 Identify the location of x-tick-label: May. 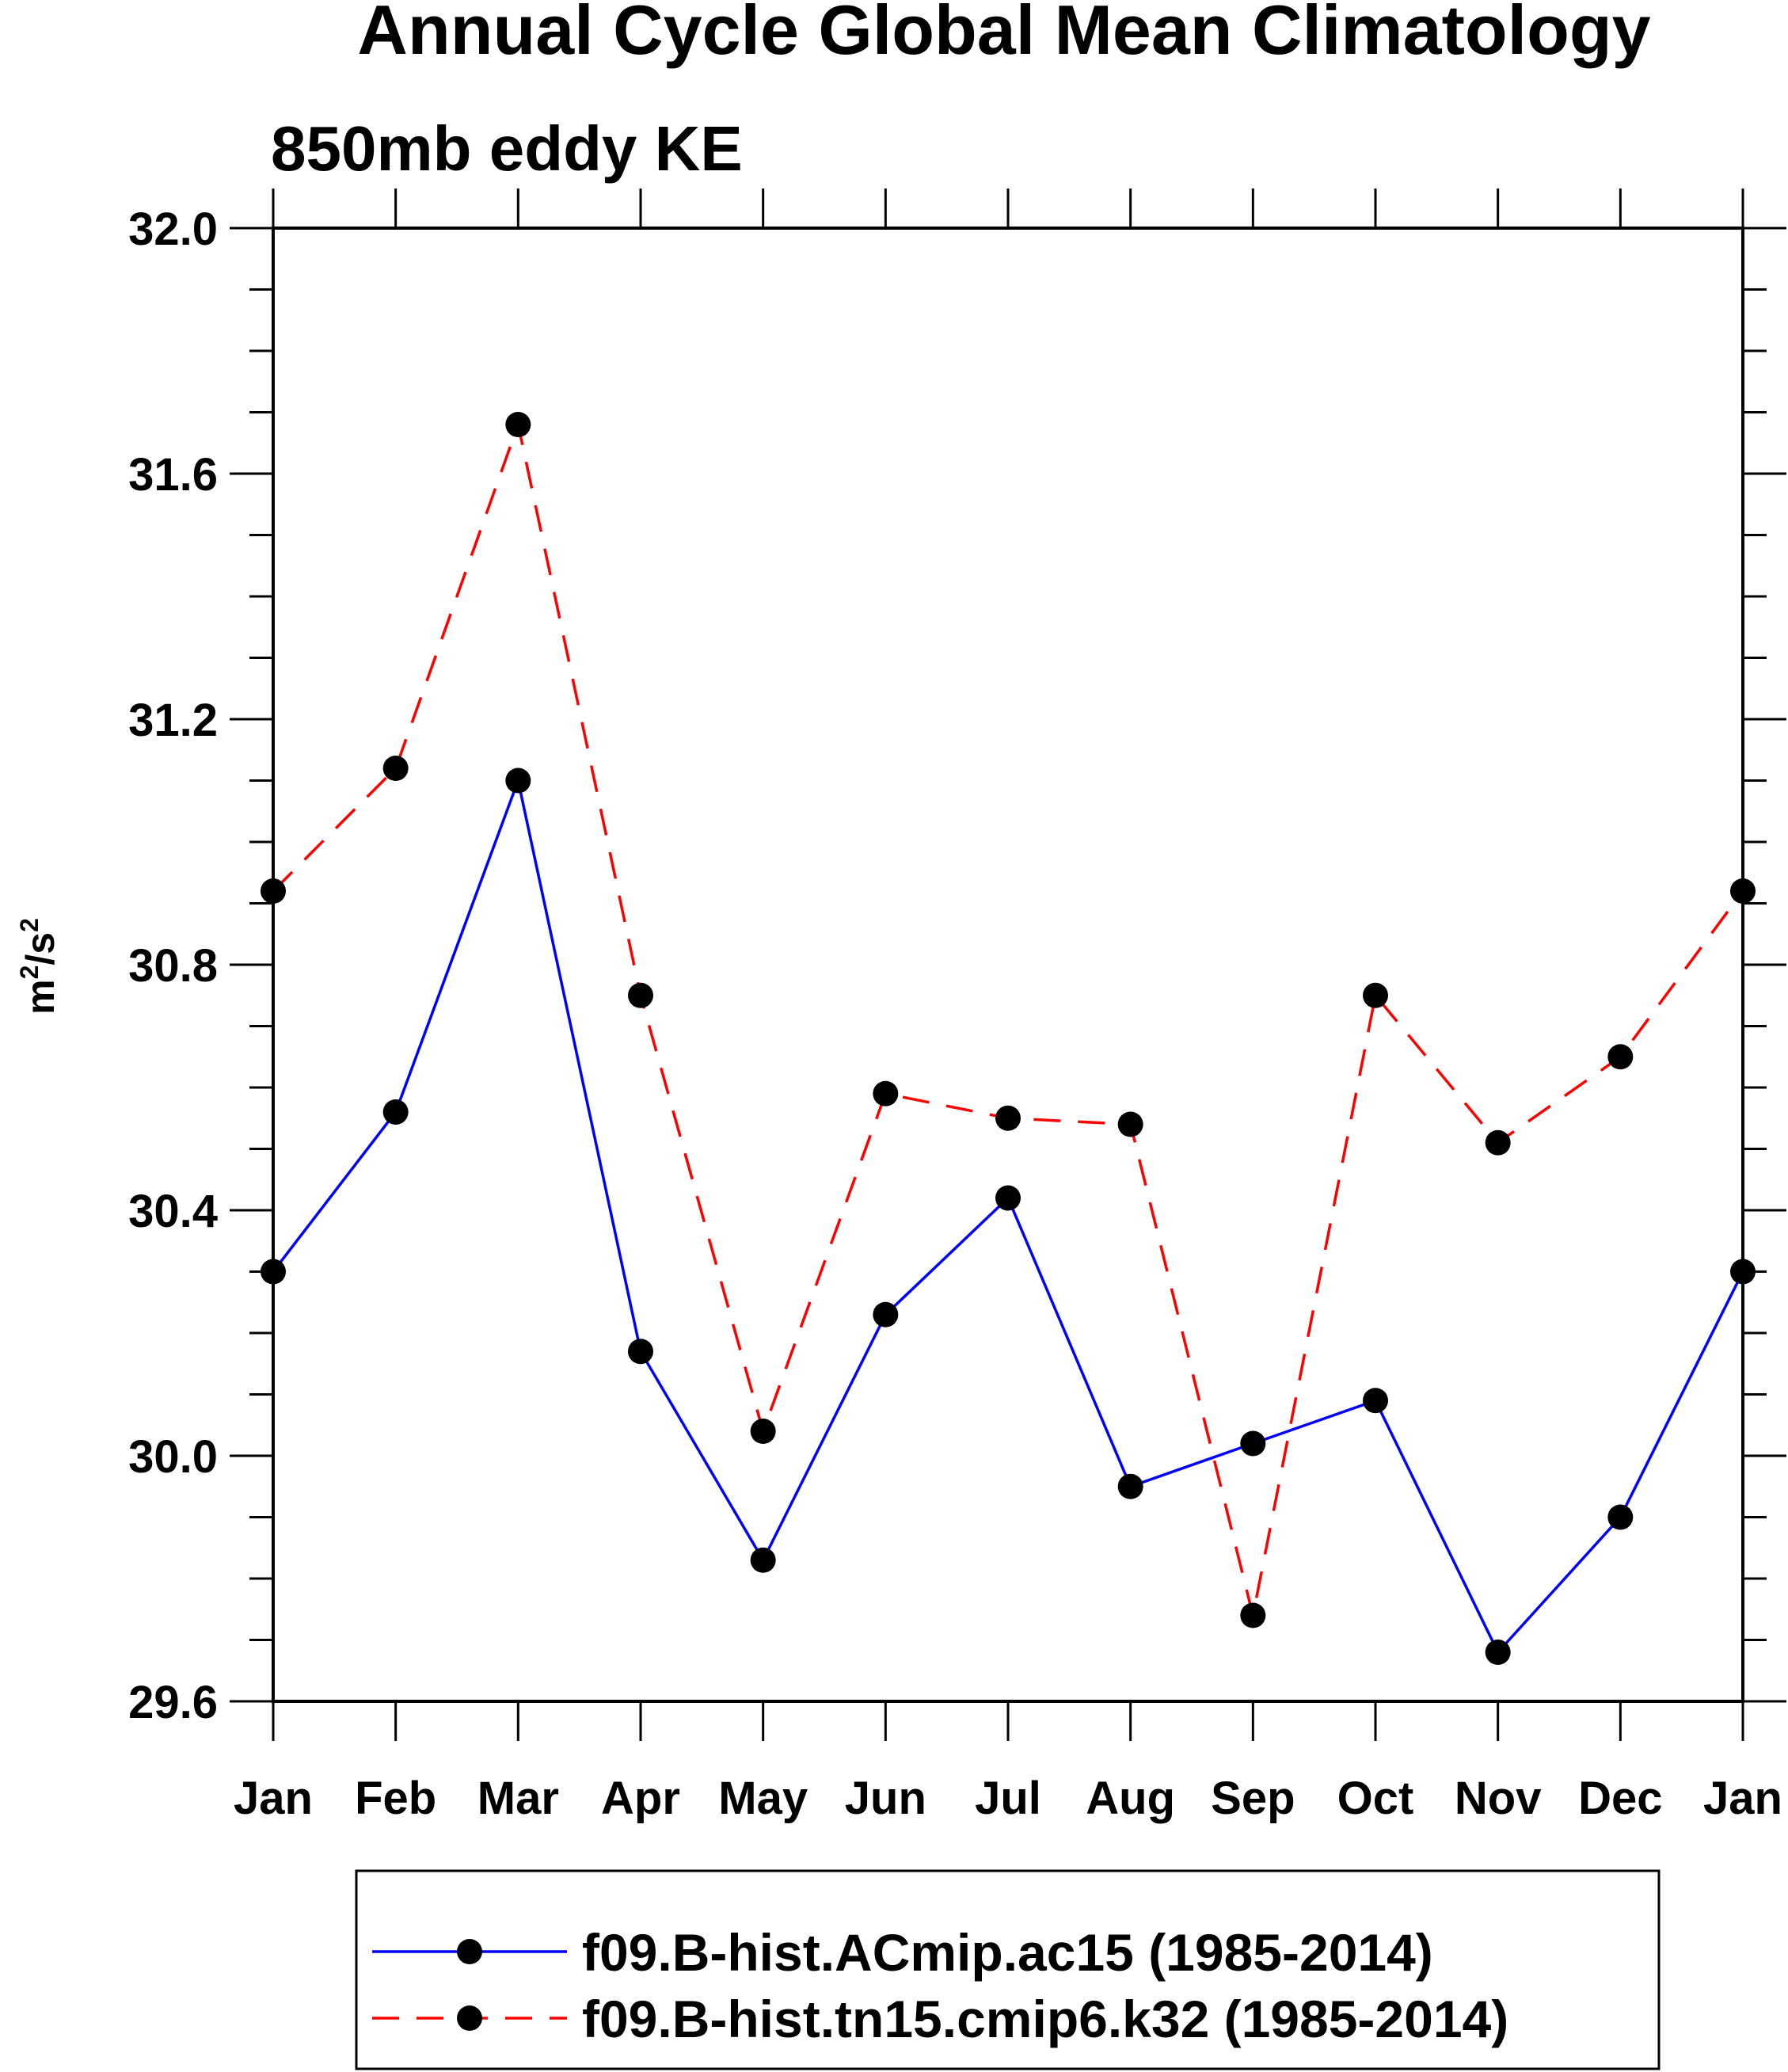
(763, 1798).